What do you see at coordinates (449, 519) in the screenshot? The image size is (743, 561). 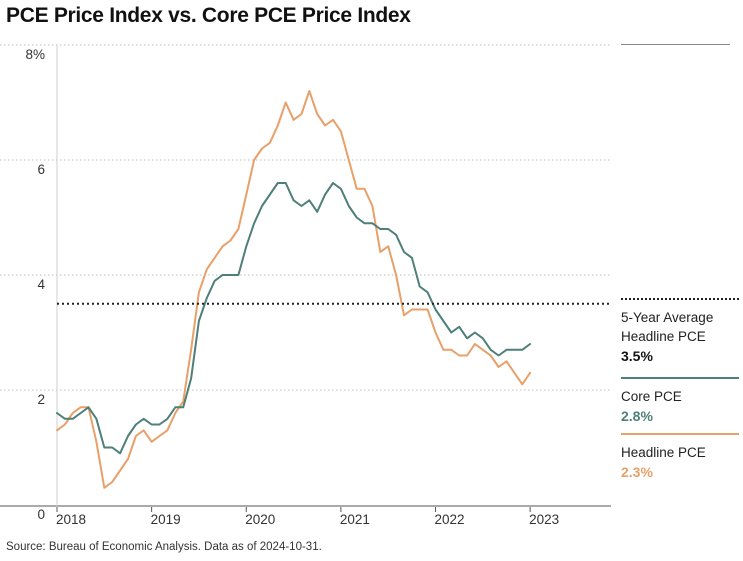 I see `x-tick-label-2022: 2022` at bounding box center [449, 519].